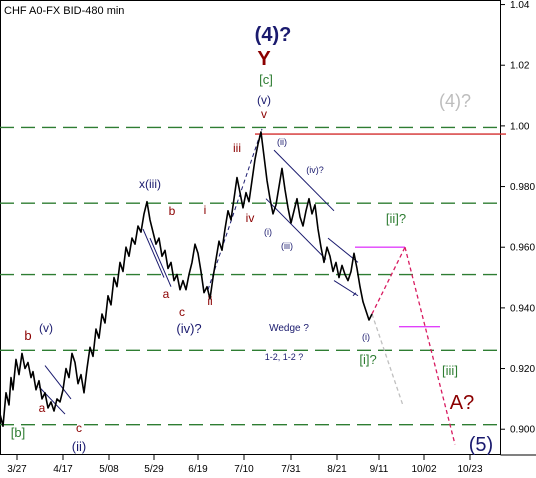  What do you see at coordinates (423, 469) in the screenshot?
I see `x-tick-label-9: 10/02` at bounding box center [423, 469].